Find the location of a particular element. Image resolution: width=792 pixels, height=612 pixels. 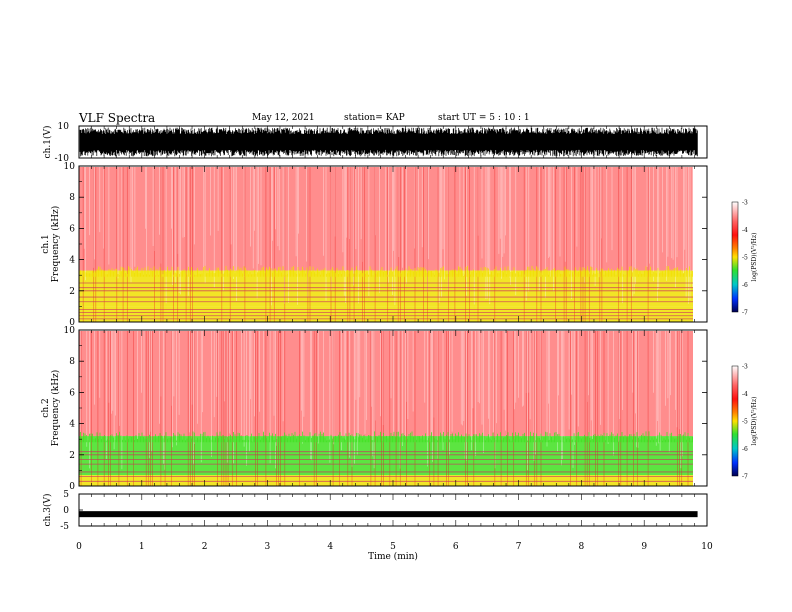

ch2-spec-colorbar-tick-0: -3 is located at coordinates (745, 367).